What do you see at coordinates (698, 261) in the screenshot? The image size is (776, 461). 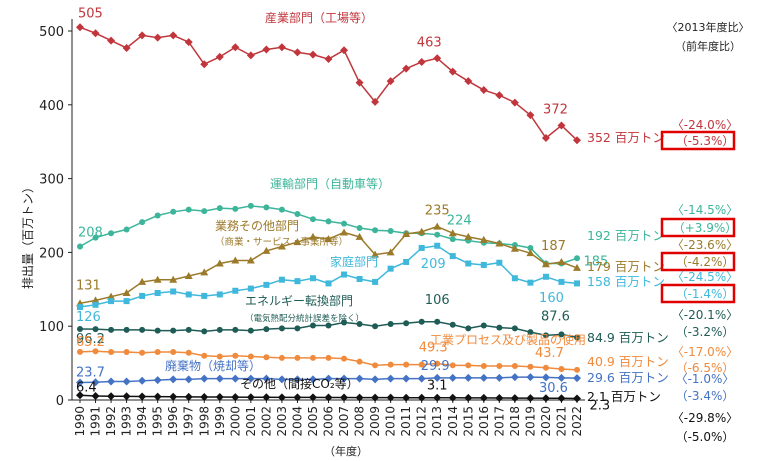 I see `highlight-box-commercial` at bounding box center [698, 261].